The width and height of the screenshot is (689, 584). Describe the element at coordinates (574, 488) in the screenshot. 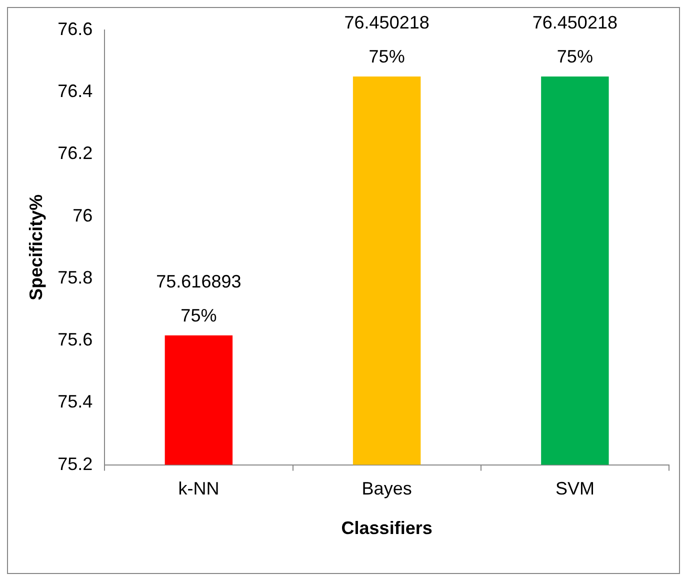

I see `x-tick-label: SVM` at that location.